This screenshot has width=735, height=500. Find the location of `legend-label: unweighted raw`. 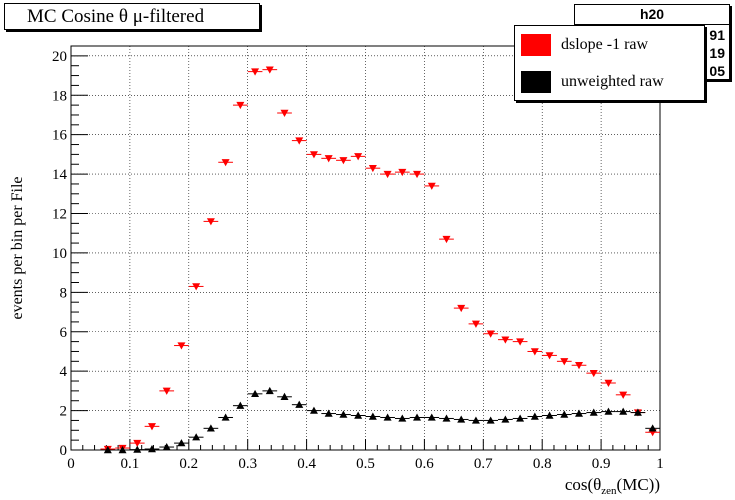

legend-label: unweighted raw is located at coordinates (612, 81).